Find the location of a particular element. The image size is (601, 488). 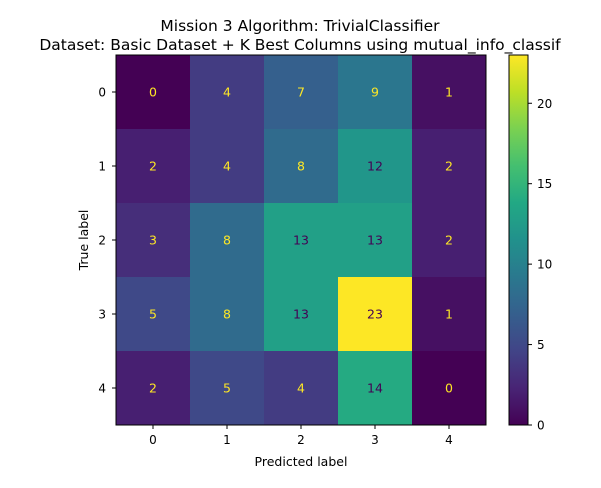

x-axis-ticks: 0 1 2 3 4 is located at coordinates (301, 436).